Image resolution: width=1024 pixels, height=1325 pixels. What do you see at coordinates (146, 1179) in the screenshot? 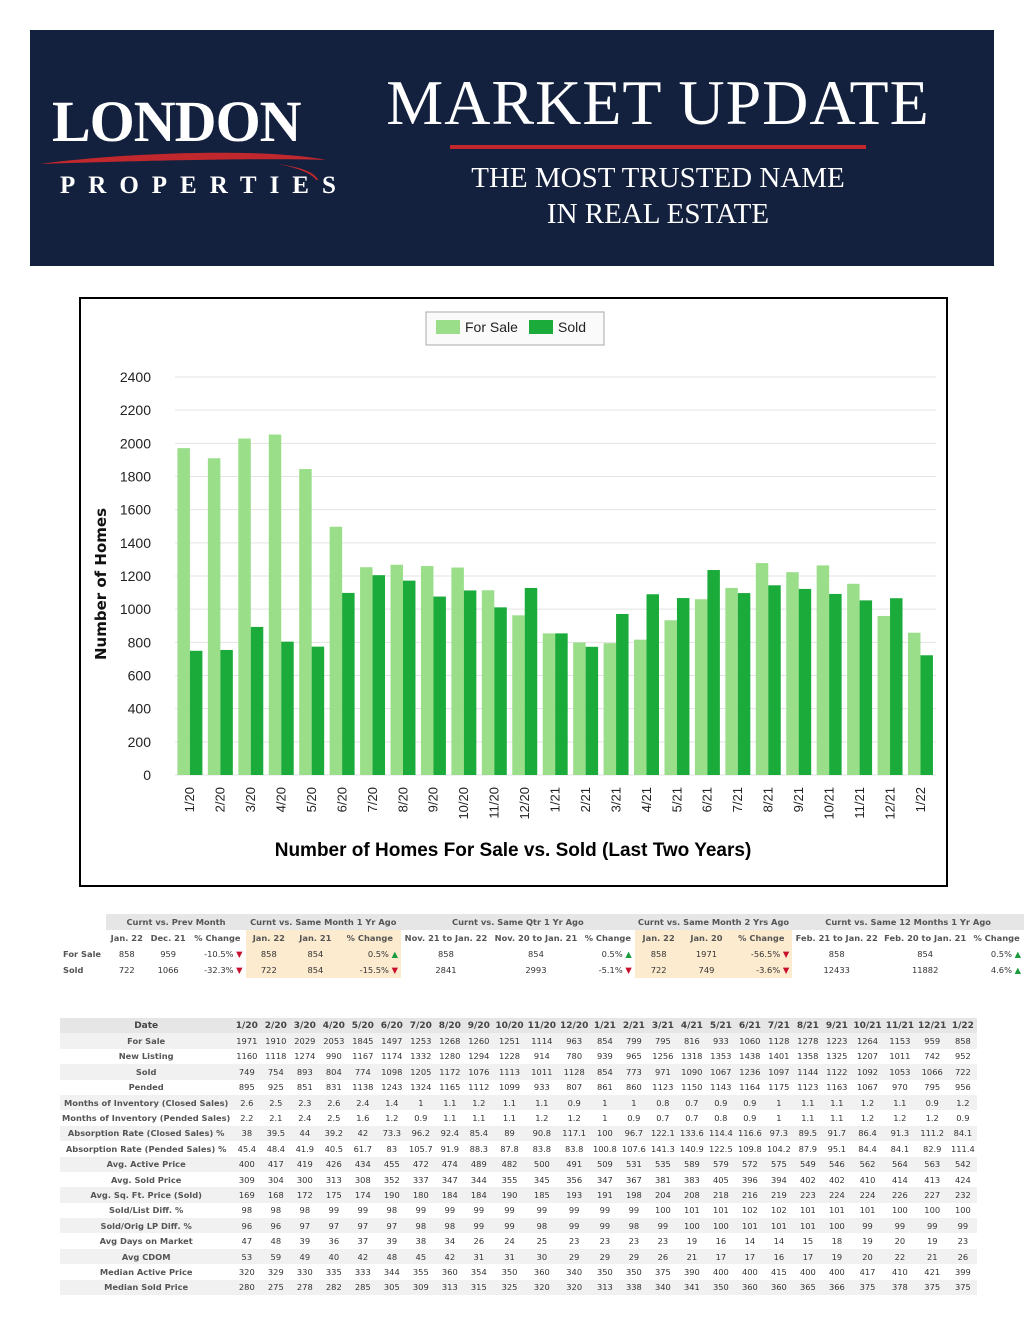
I see `stats-row-label: Avg. Sold Price` at bounding box center [146, 1179].